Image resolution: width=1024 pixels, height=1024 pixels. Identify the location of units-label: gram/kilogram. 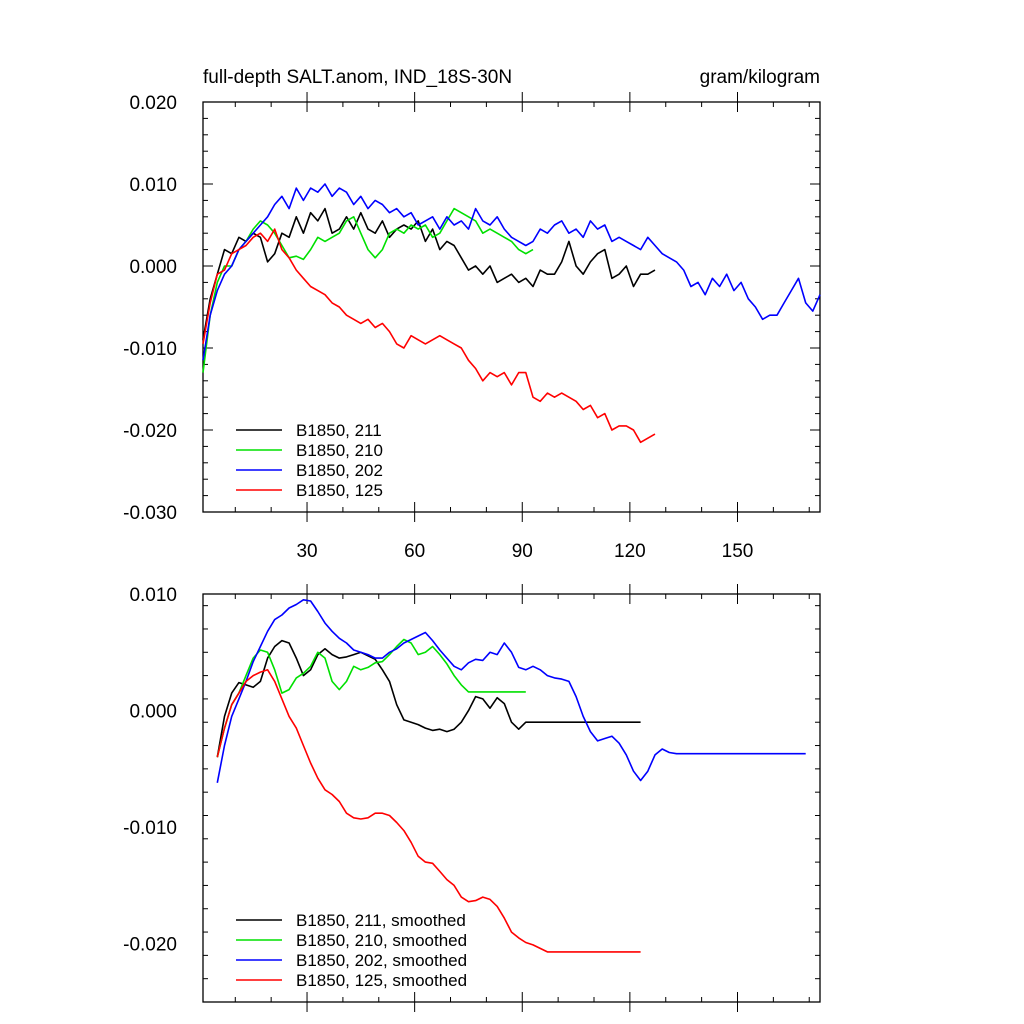
(760, 77).